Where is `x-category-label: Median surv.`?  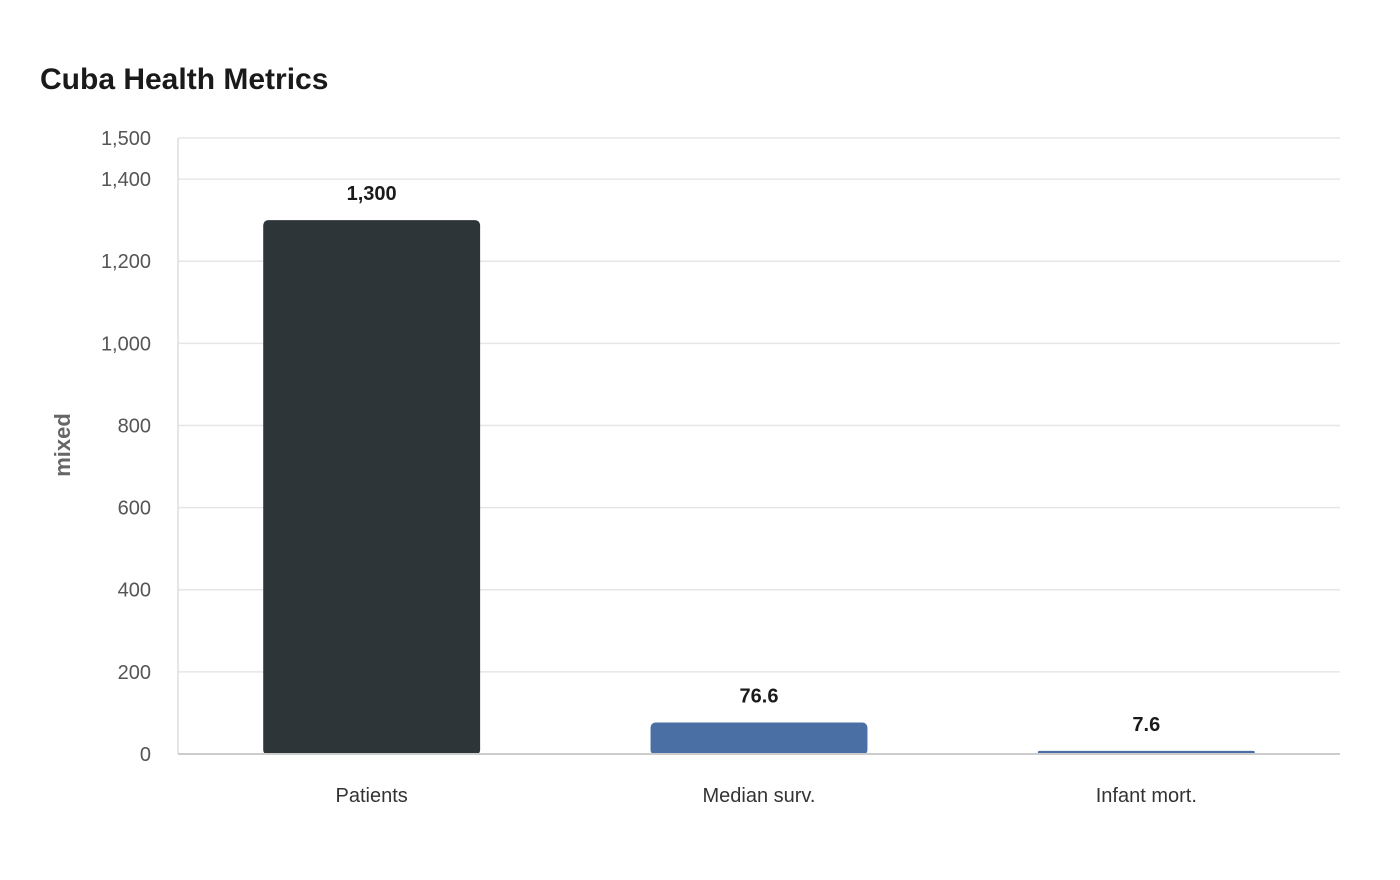
x-category-label: Median surv. is located at coordinates (758, 796).